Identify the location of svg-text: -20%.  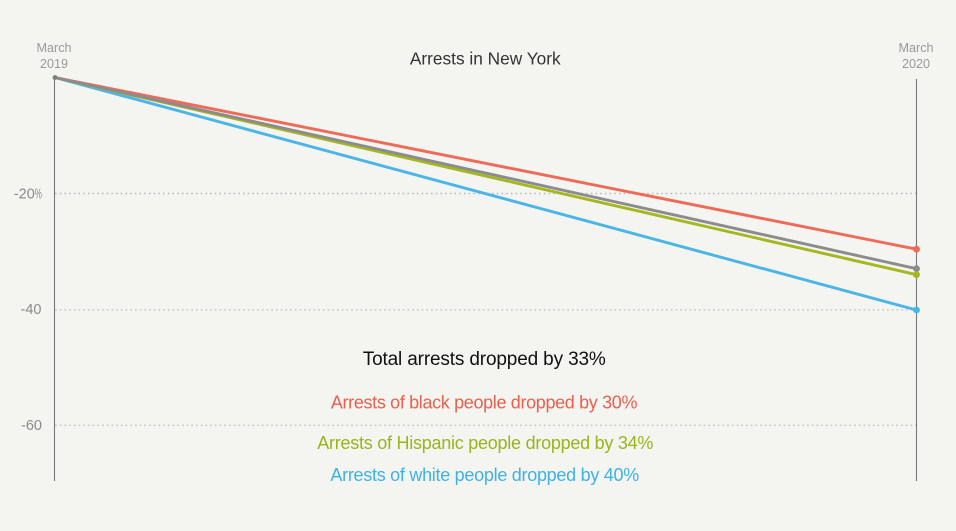
(28, 195).